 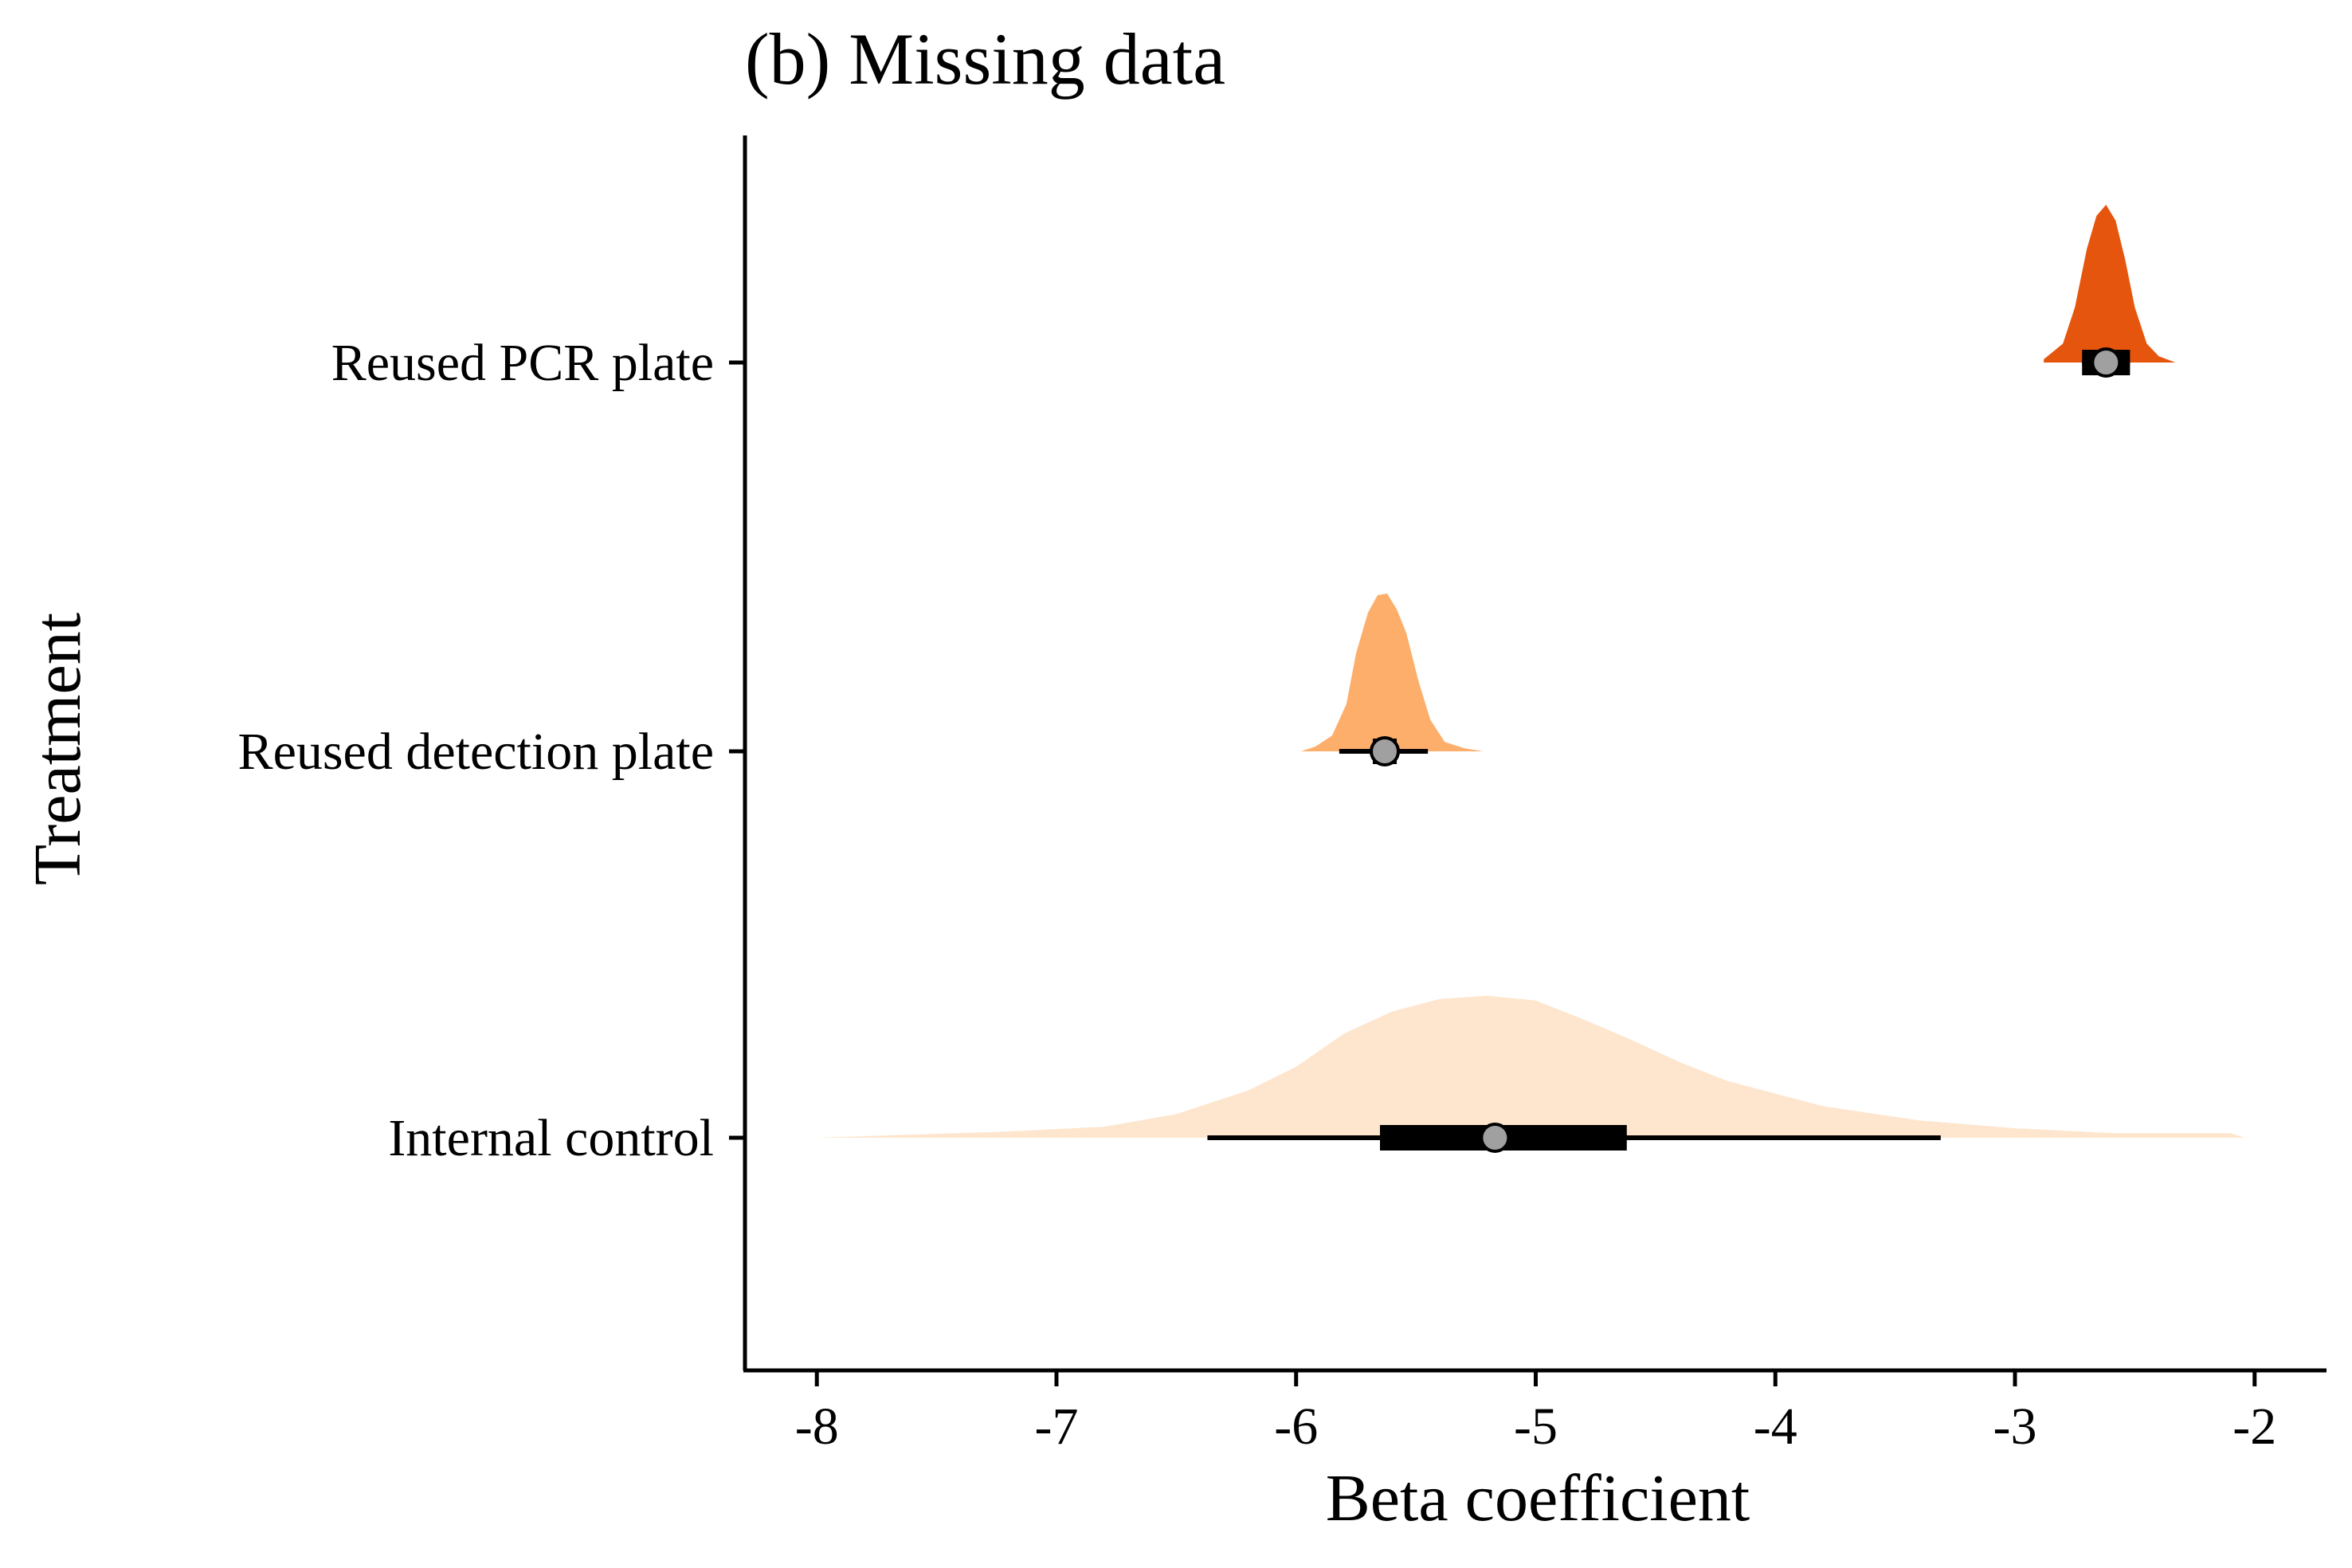 I want to click on density-reused-detection-plate, so click(x=1392, y=672).